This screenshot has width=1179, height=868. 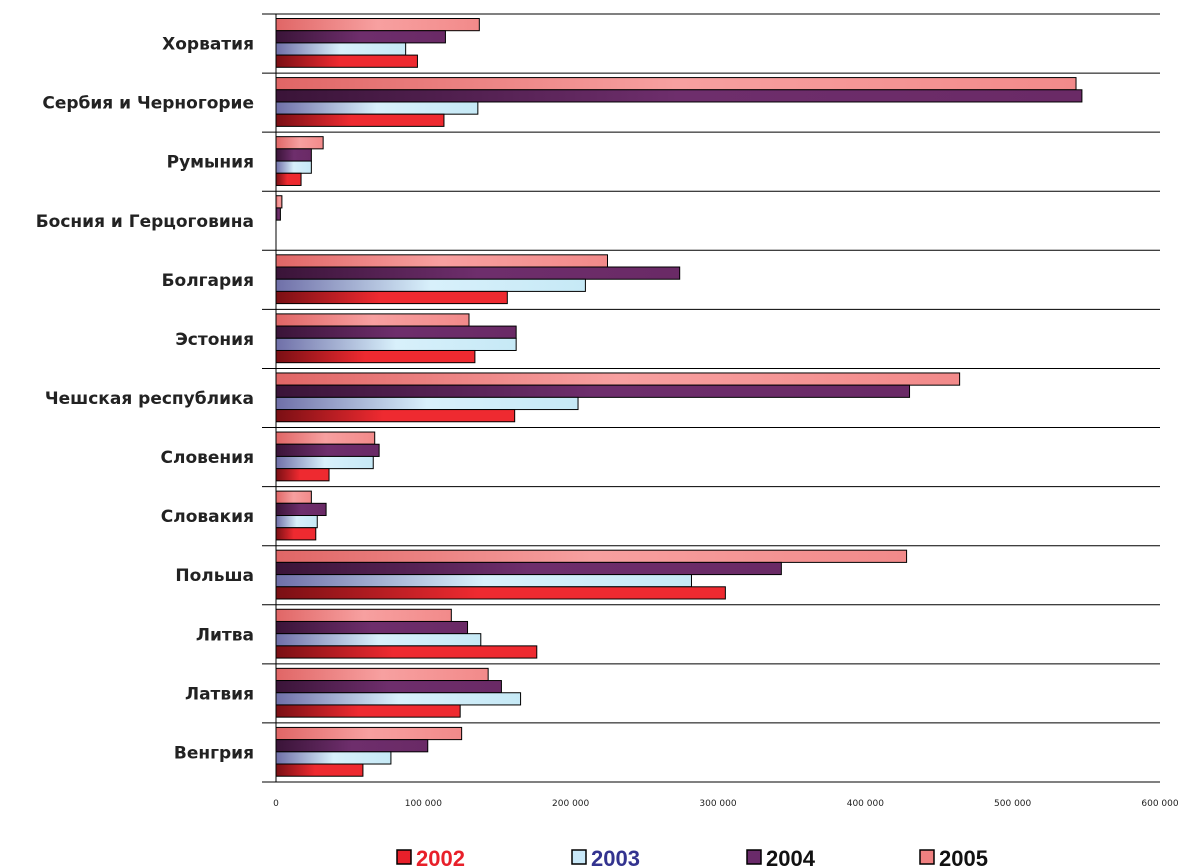 What do you see at coordinates (148, 104) in the screenshot?
I see `category-label: Сербия и Черногорие` at bounding box center [148, 104].